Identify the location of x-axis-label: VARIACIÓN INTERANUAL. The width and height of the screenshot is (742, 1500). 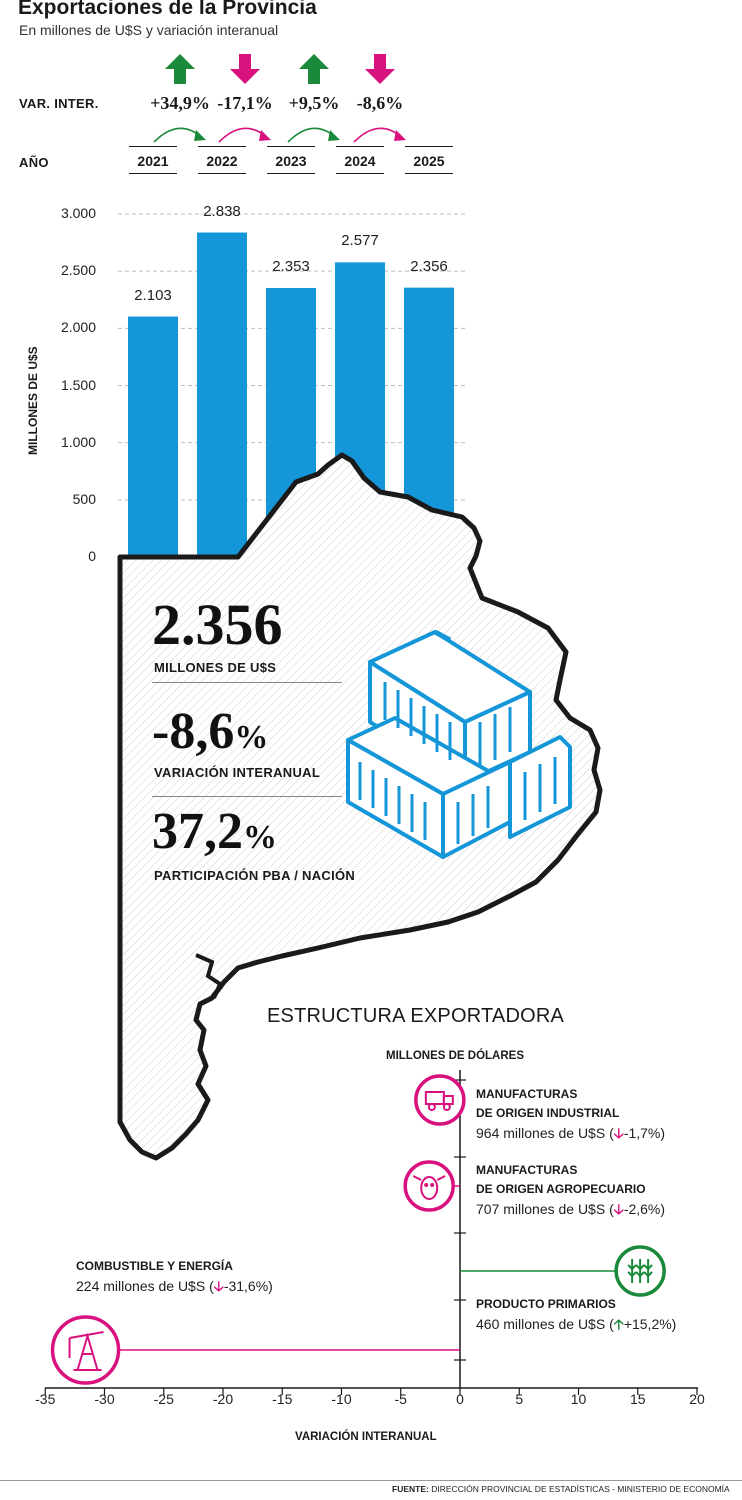
(366, 1437).